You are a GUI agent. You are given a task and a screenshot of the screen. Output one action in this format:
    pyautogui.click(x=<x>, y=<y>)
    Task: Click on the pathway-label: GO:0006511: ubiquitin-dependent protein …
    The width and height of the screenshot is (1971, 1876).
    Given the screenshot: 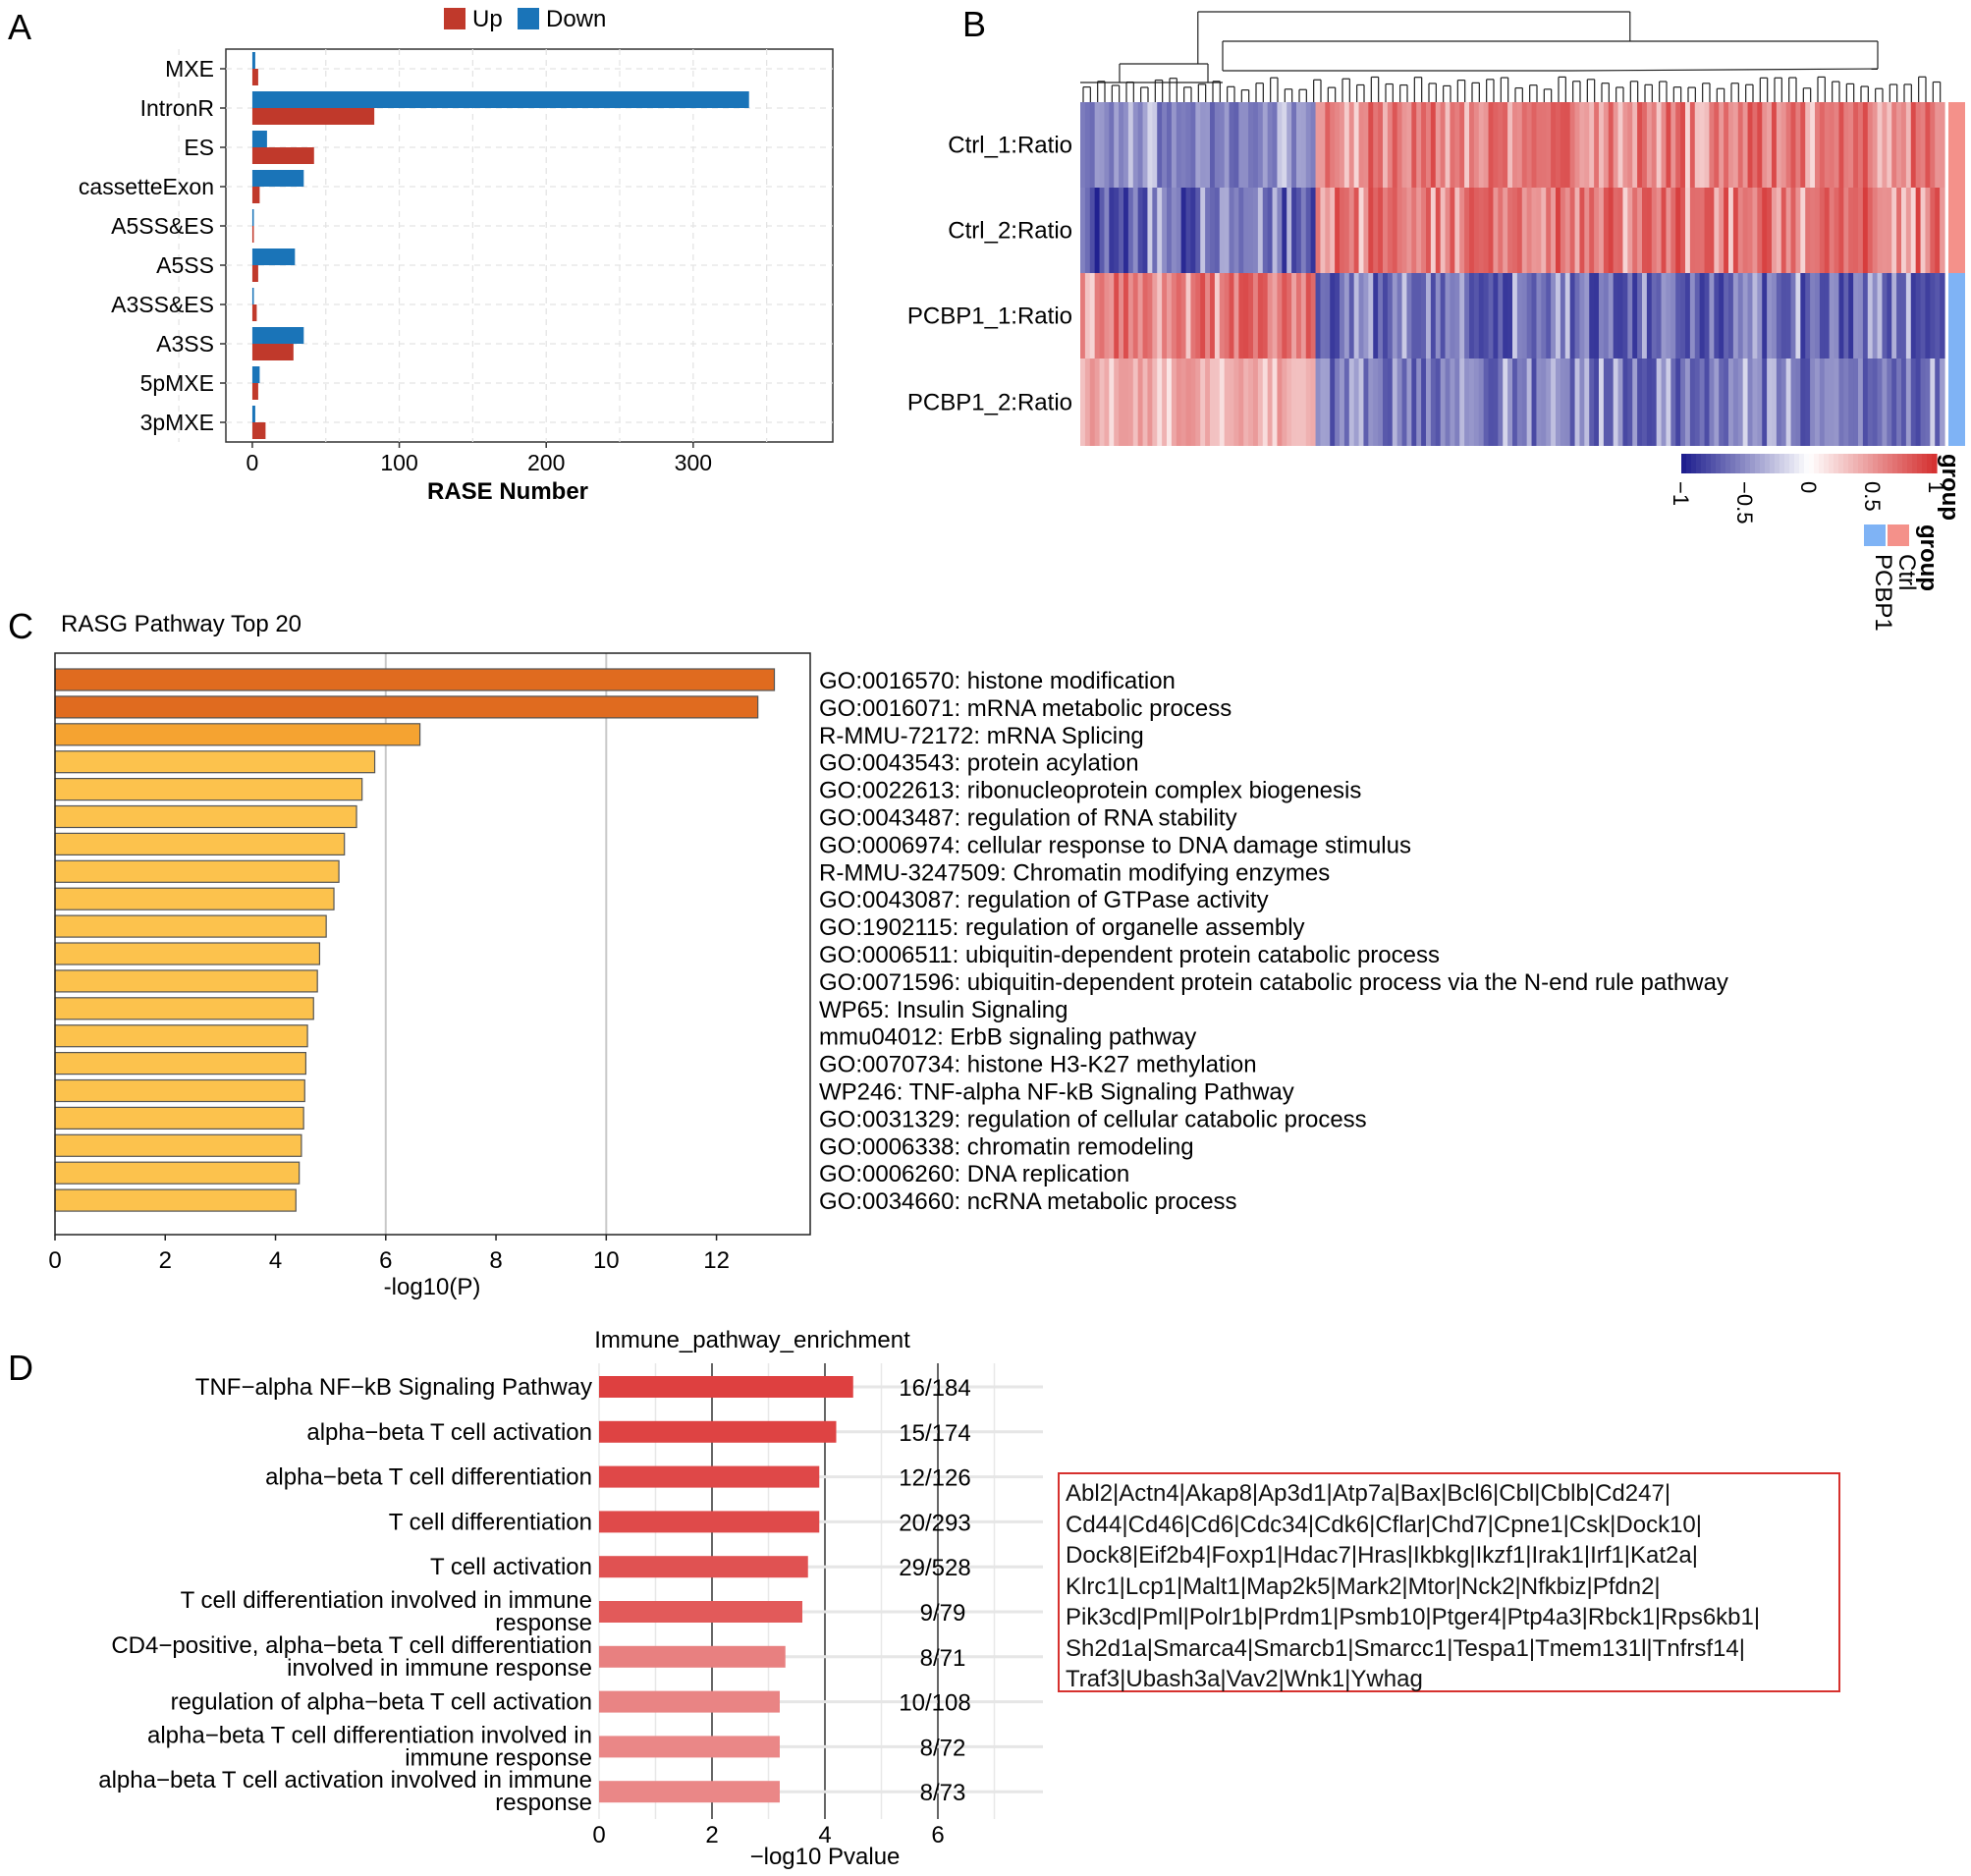 What is the action you would take?
    pyautogui.click(x=1129, y=955)
    